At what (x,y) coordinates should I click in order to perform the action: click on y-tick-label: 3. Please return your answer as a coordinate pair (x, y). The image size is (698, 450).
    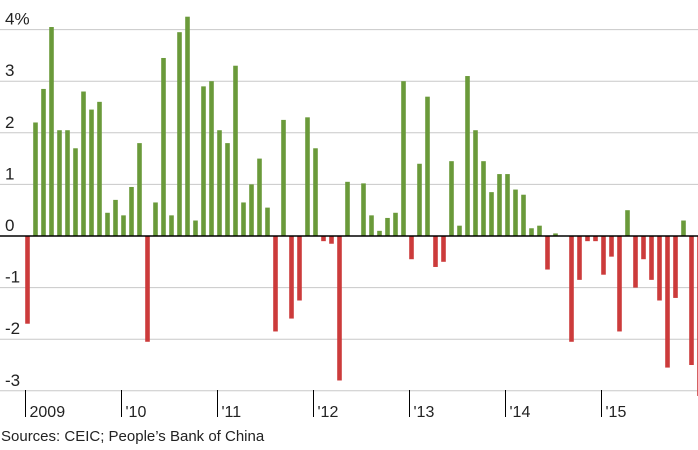
    Looking at the image, I should click on (9, 70).